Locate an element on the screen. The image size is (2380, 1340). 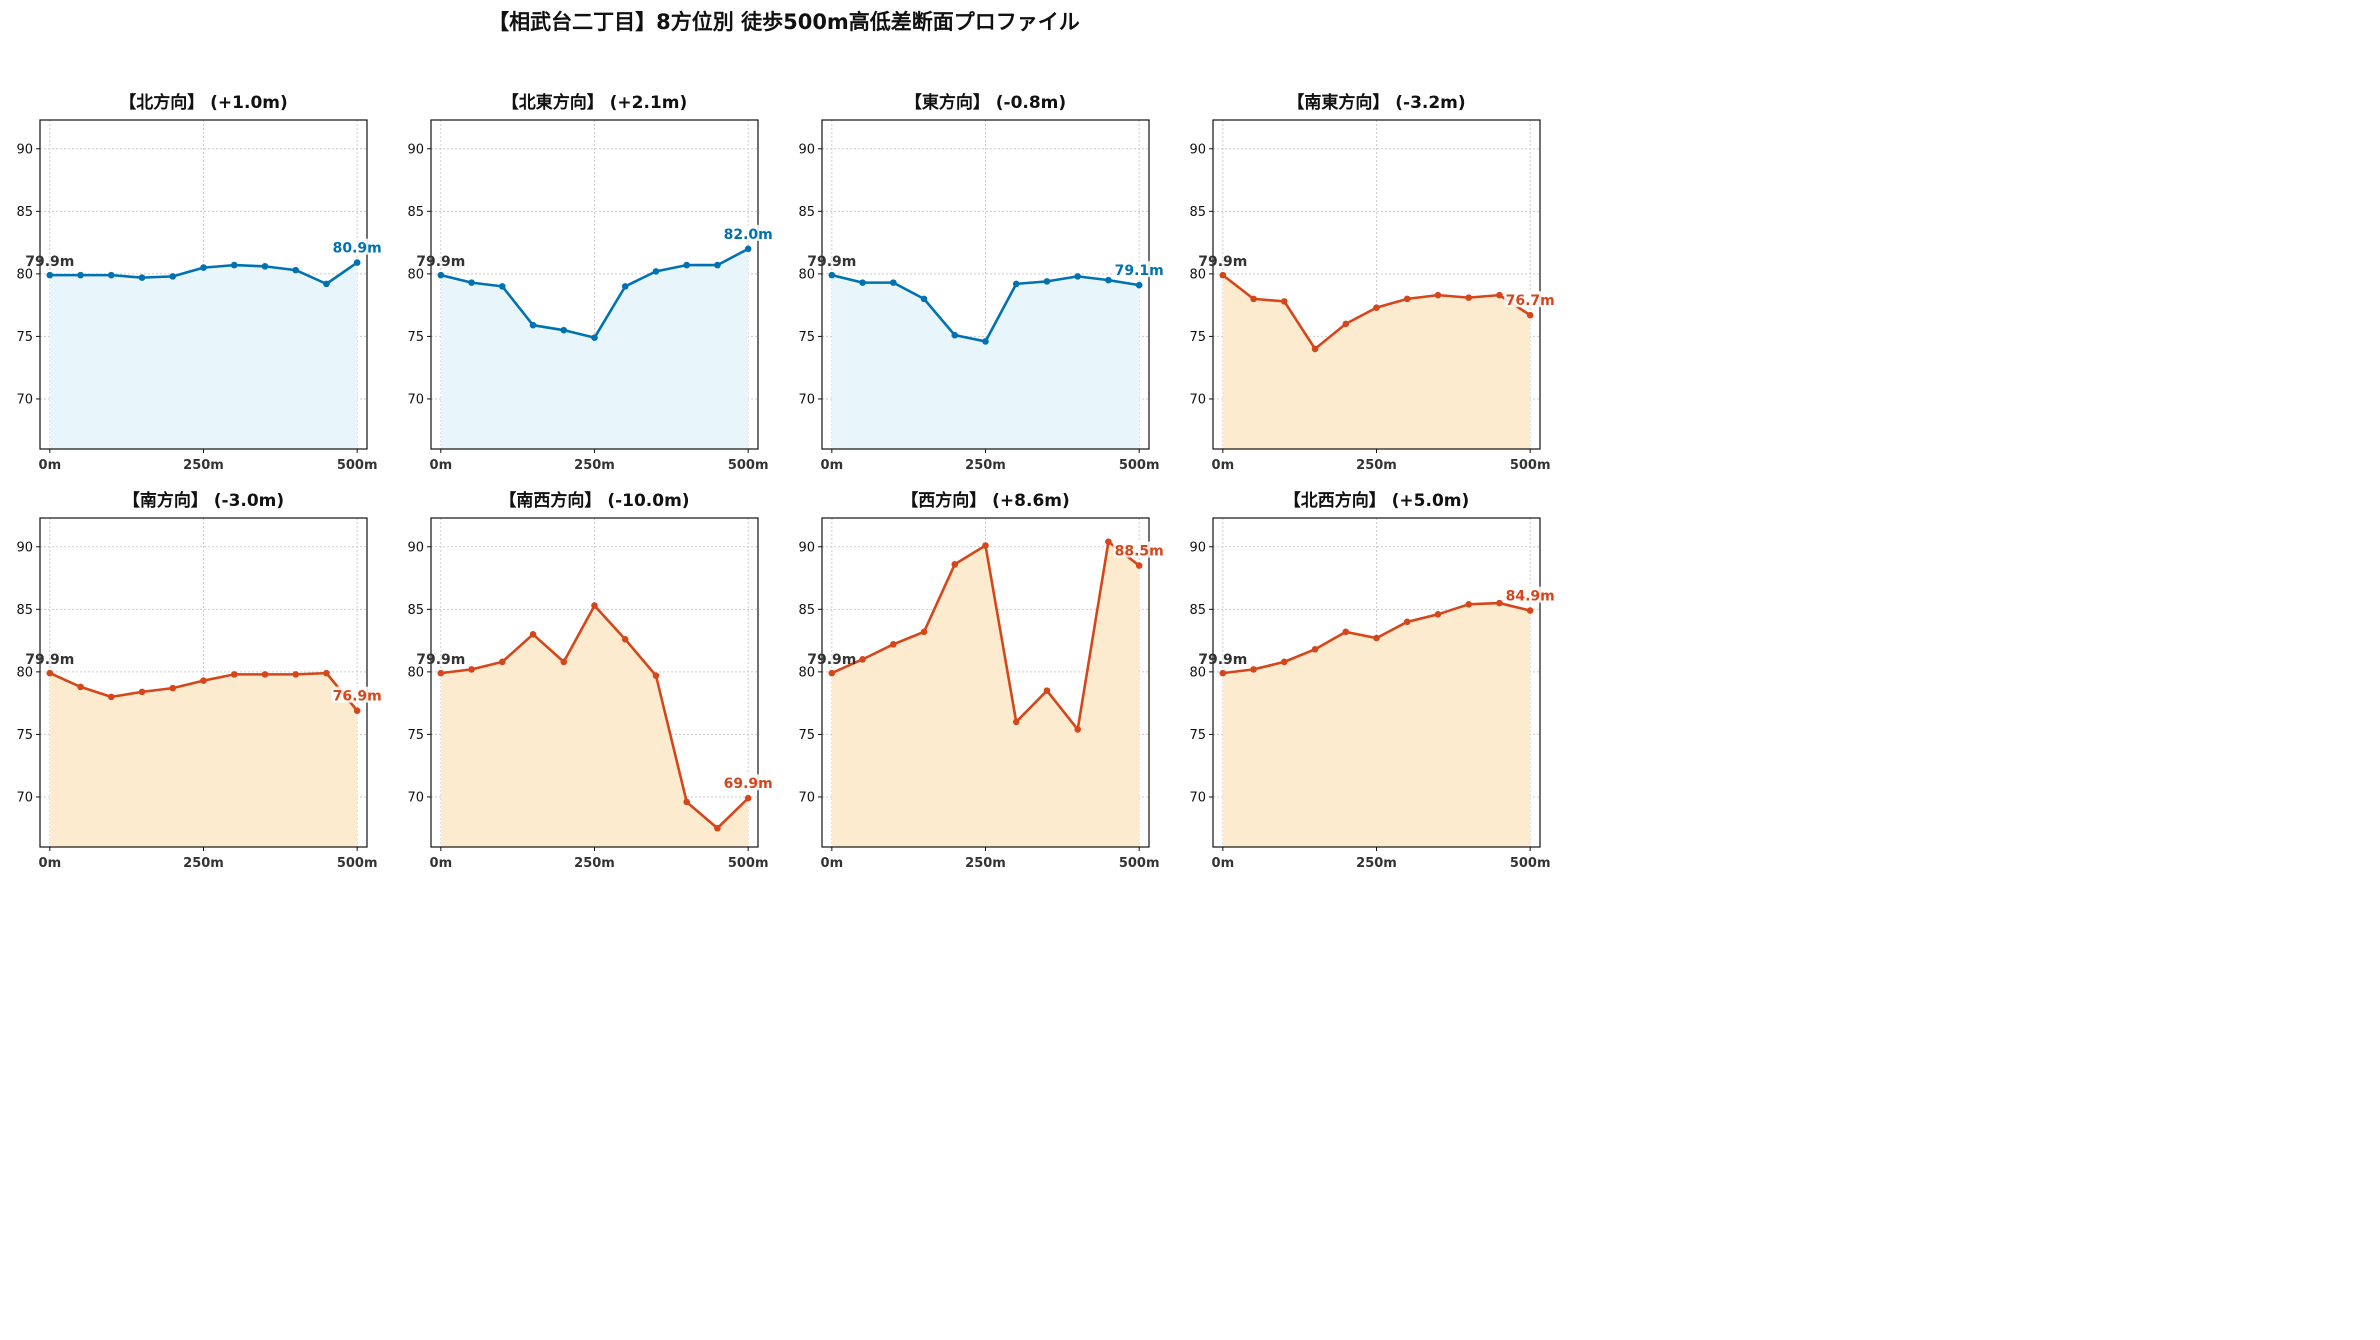
chart-0-xtick-label-0: 0m is located at coordinates (50, 465).